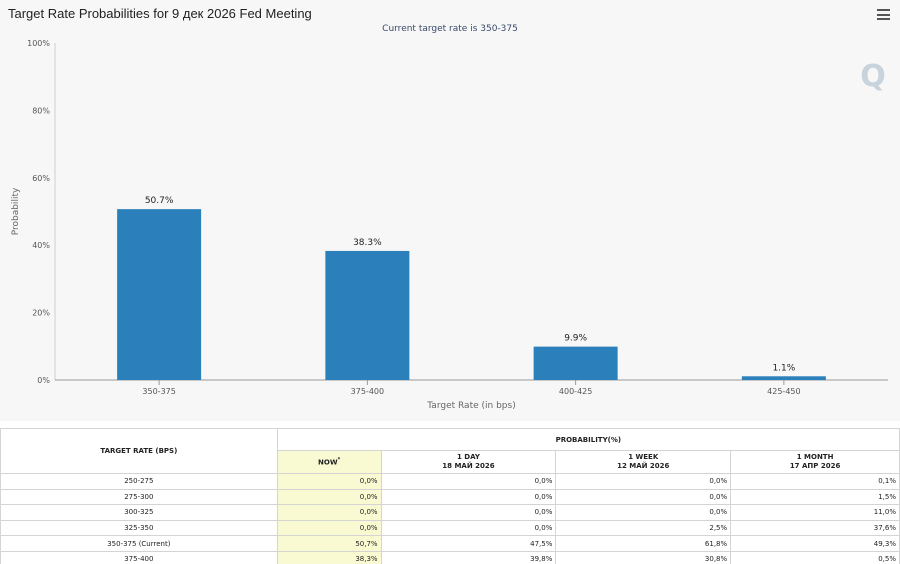  Describe the element at coordinates (329, 543) in the screenshot. I see `now-cell: 50,7%` at that location.